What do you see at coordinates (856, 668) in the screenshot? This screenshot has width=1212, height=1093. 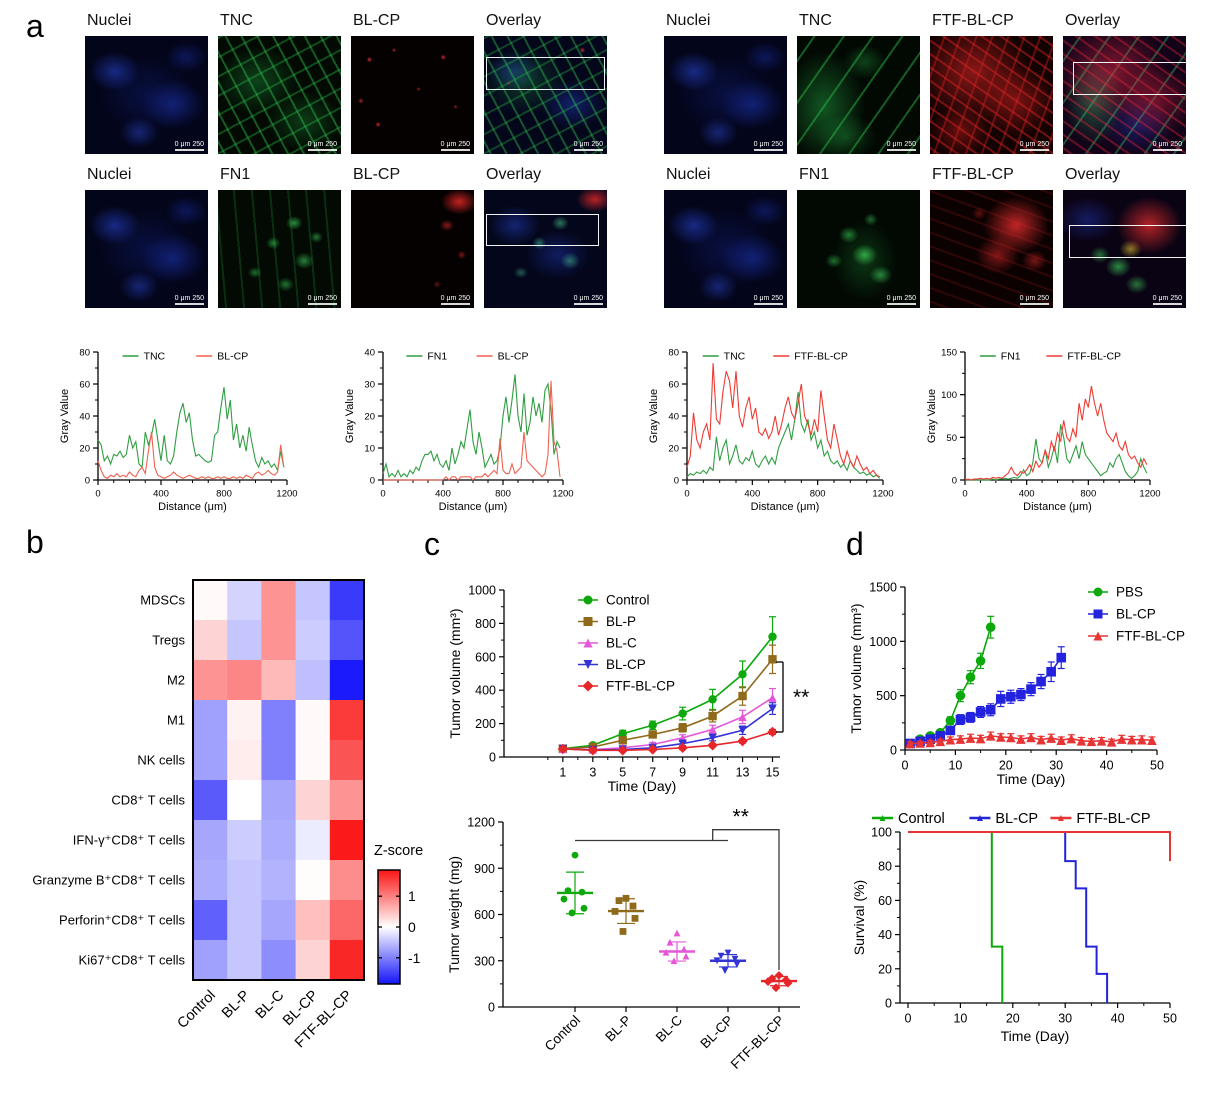 I see `svg-text: Tumor volume (mm³)` at bounding box center [856, 668].